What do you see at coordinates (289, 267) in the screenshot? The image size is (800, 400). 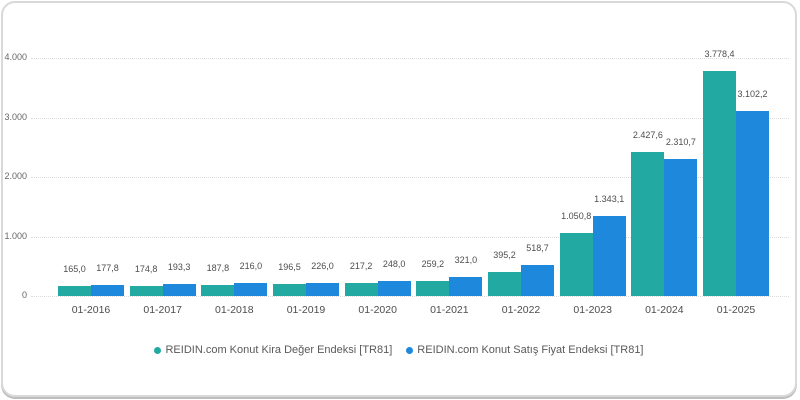 I see `bar-value-label: 196,5` at bounding box center [289, 267].